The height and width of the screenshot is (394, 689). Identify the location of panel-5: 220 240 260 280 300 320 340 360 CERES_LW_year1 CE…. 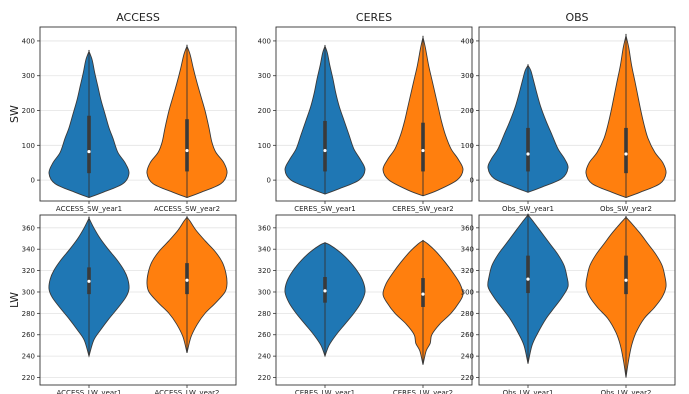
(365, 304).